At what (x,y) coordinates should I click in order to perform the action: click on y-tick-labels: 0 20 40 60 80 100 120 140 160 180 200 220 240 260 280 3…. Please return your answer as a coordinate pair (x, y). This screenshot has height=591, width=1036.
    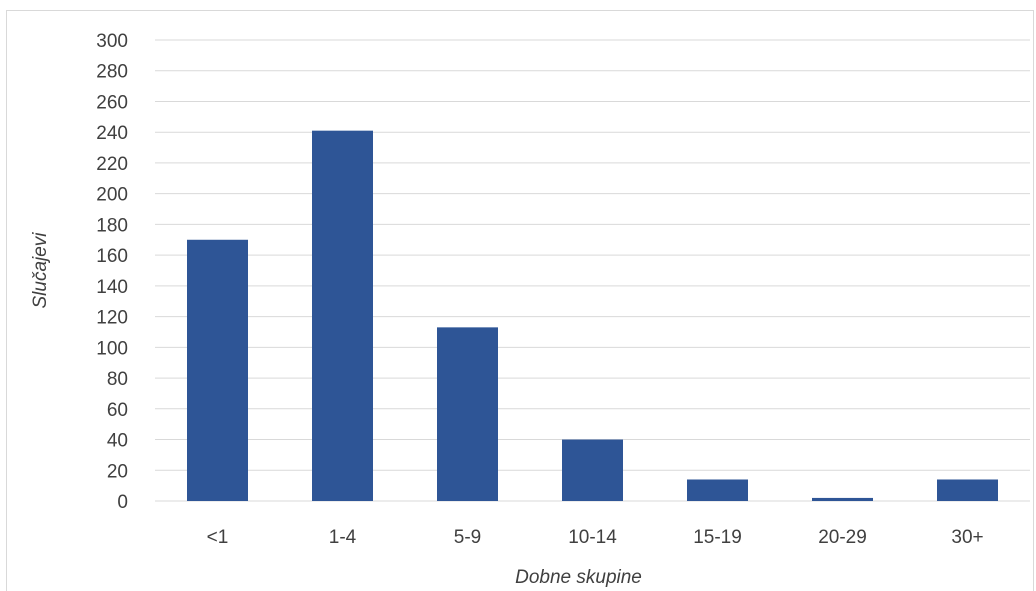
    Looking at the image, I should click on (112, 272).